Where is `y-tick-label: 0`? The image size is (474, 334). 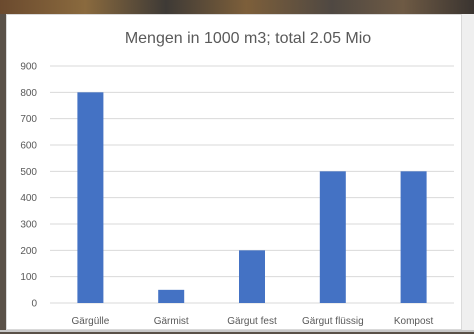
y-tick-label: 0 is located at coordinates (34, 304).